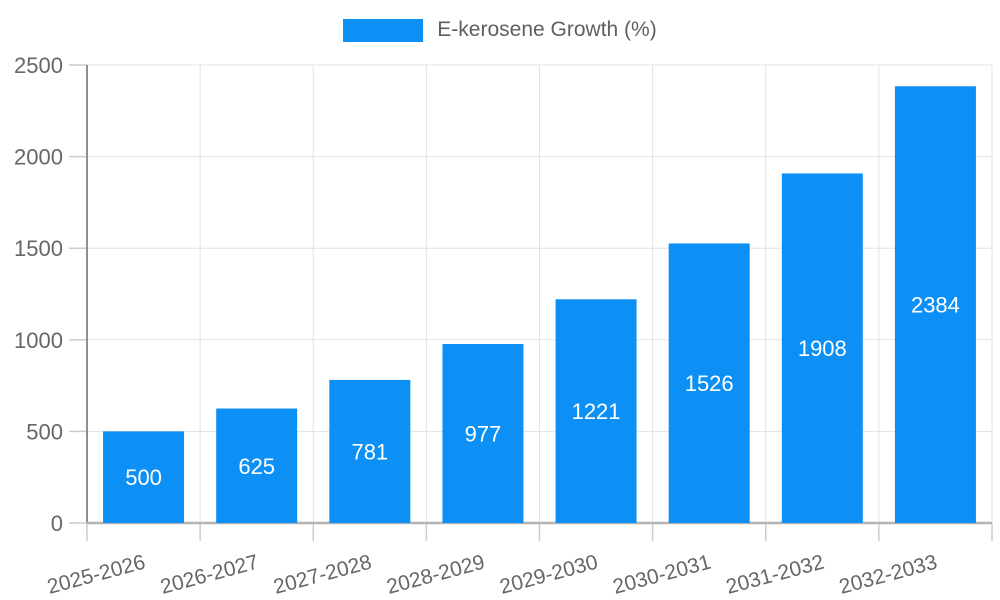  Describe the element at coordinates (547, 29) in the screenshot. I see `legend-label: E-kerosene Growth (%)` at that location.